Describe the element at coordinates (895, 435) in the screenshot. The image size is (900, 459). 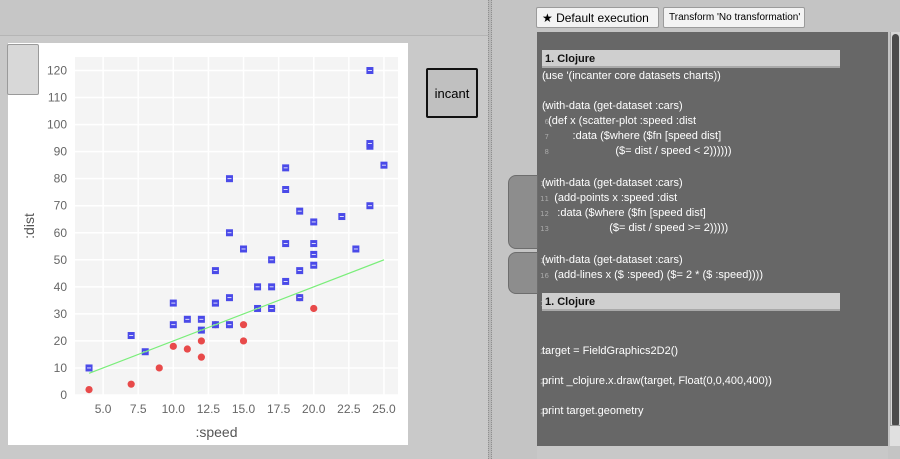
I see `scrollbar-down-button` at that location.